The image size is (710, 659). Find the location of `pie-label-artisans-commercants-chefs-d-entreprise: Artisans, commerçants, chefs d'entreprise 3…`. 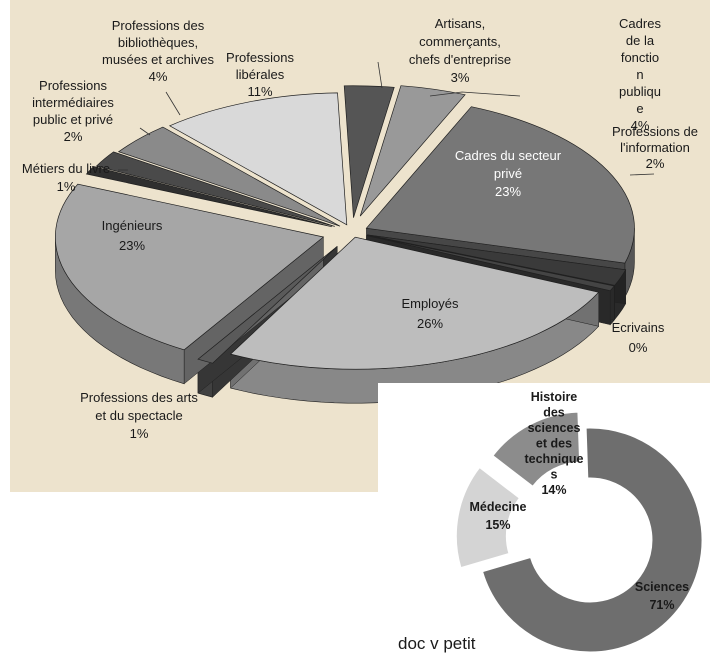

pie-label-artisans-commercants-chefs-d-entreprise: Artisans, commerçants, chefs d'entreprise 3… is located at coordinates (460, 50).